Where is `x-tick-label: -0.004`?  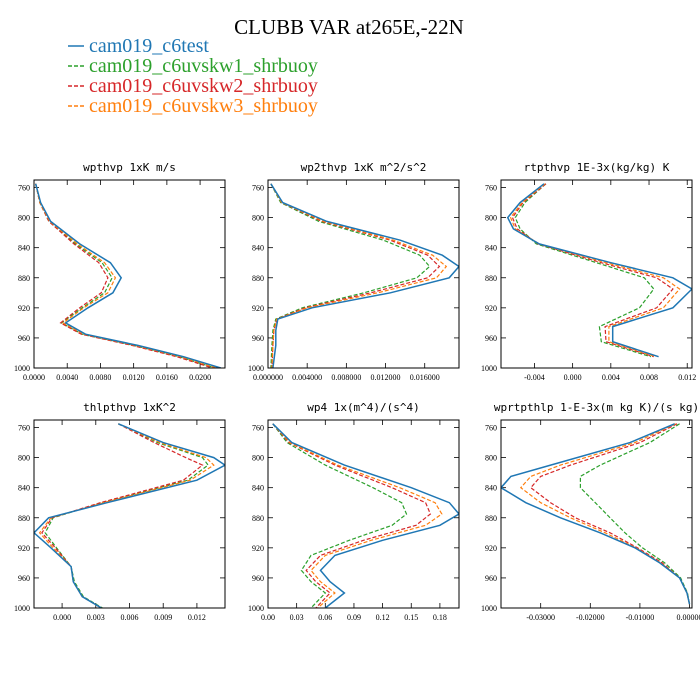 x-tick-label: -0.004 is located at coordinates (534, 377).